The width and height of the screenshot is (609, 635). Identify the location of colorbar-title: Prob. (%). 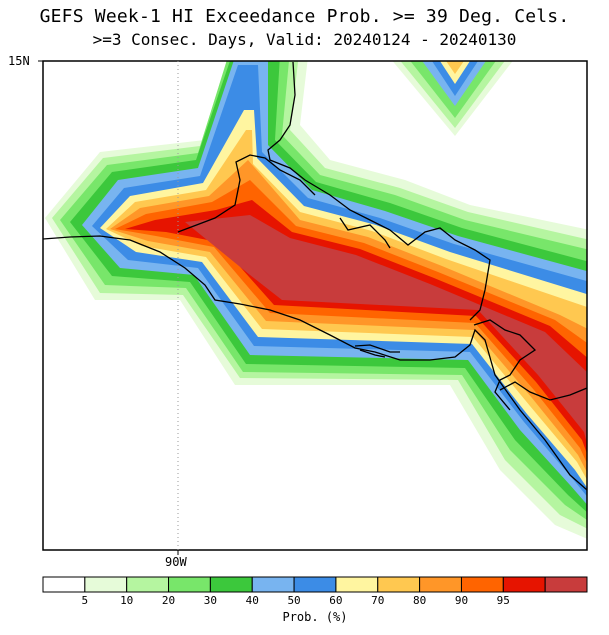
(315, 617).